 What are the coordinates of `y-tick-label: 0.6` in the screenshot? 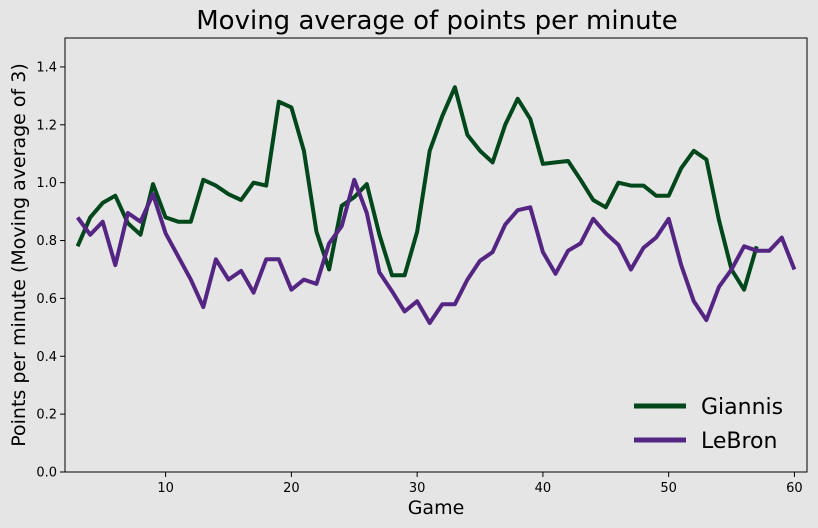 It's located at (46, 299).